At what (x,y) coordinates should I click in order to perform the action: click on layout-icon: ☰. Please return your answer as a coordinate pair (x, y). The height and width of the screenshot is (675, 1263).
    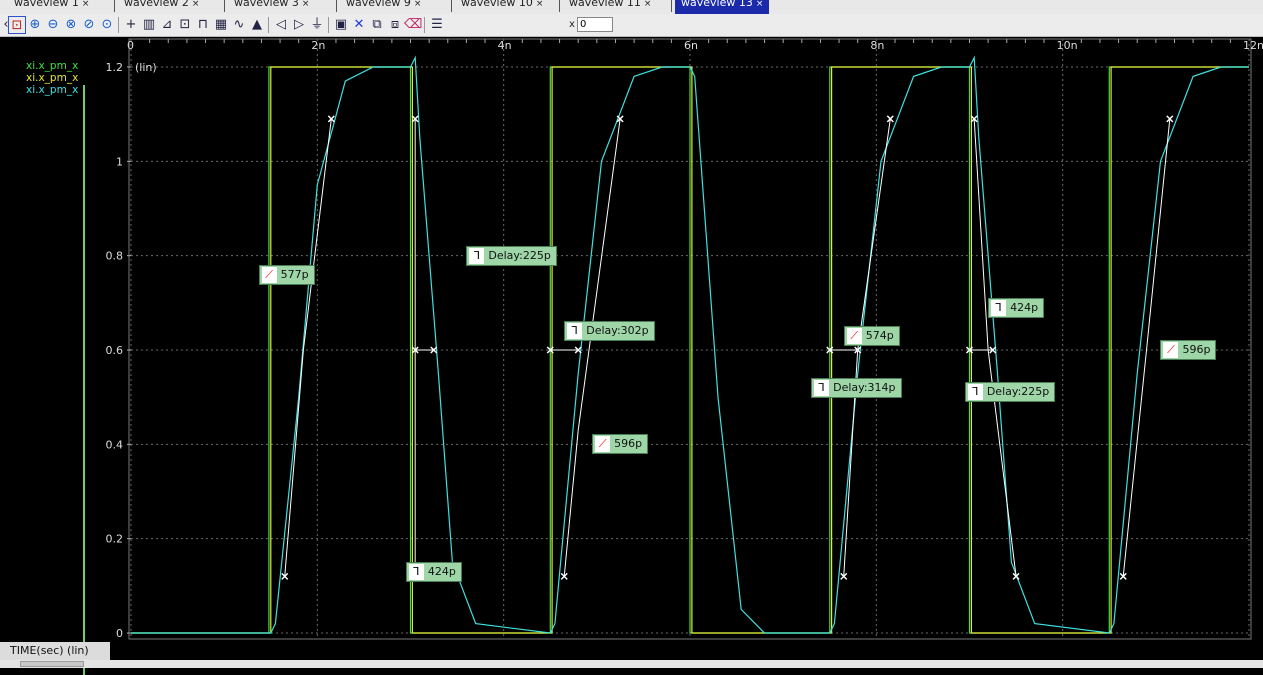
    Looking at the image, I should click on (437, 24).